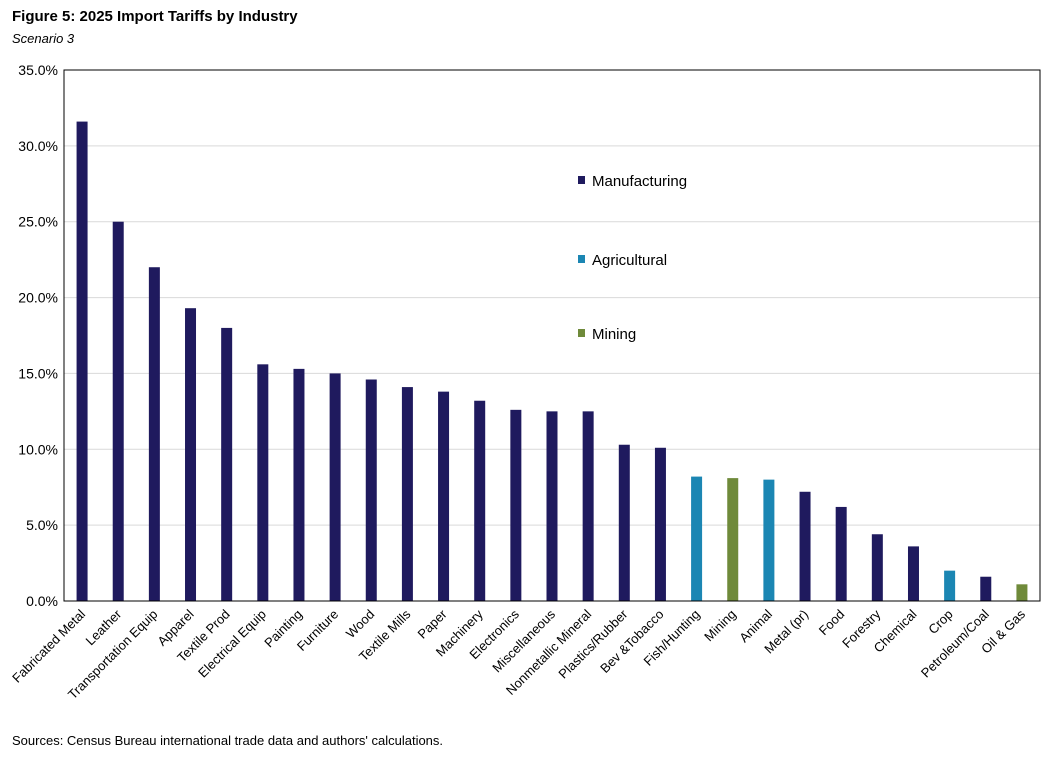 This screenshot has width=1044, height=758. What do you see at coordinates (614, 334) in the screenshot?
I see `legend-label: Mining` at bounding box center [614, 334].